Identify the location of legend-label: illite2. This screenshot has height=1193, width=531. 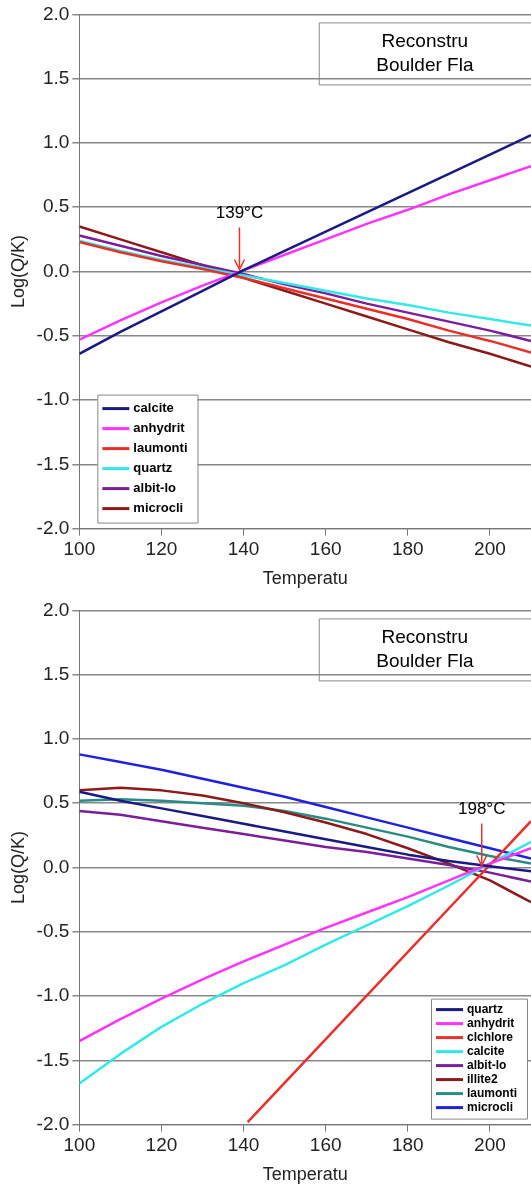
(483, 1078).